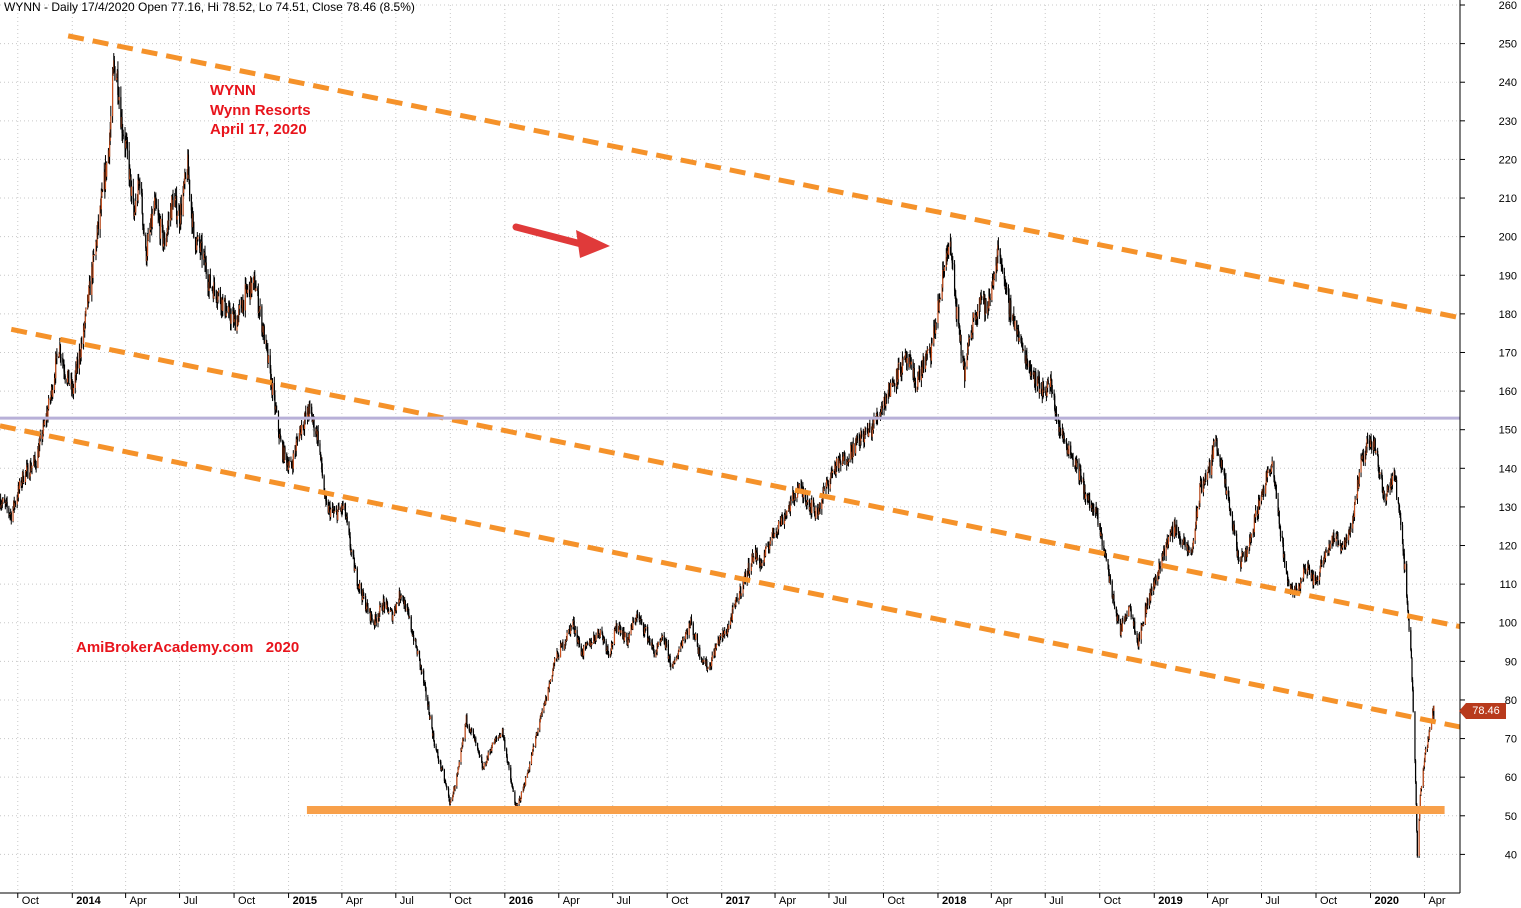  What do you see at coordinates (1508, 122) in the screenshot?
I see `y-tick-label: 230` at bounding box center [1508, 122].